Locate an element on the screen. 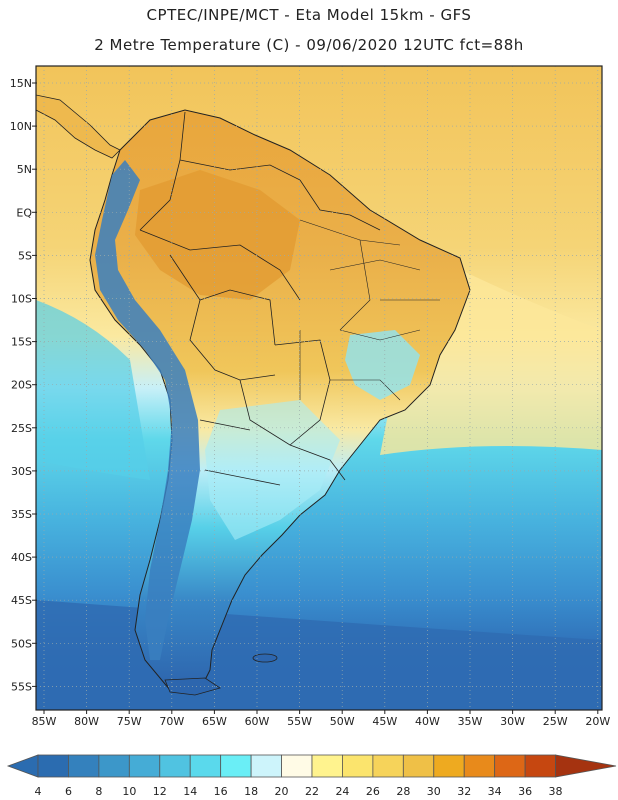 Image resolution: width=618 pixels, height=800 pixels. colorbar-left-arrow is located at coordinates (22, 766).